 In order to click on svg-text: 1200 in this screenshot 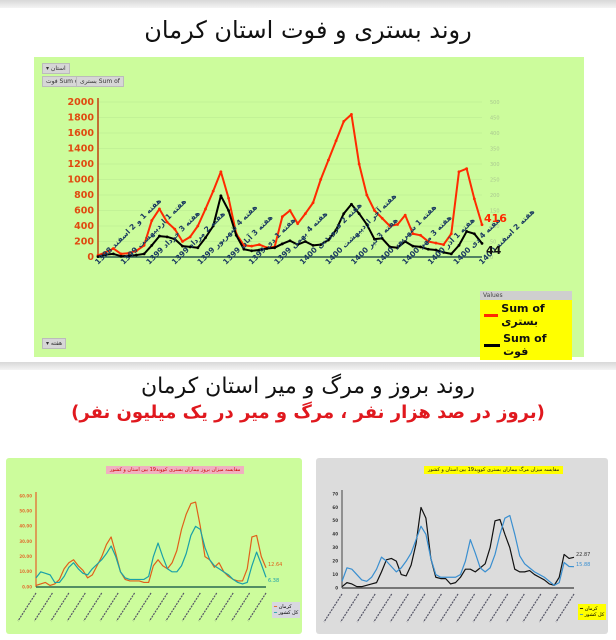, I will do `click(81, 164)`.